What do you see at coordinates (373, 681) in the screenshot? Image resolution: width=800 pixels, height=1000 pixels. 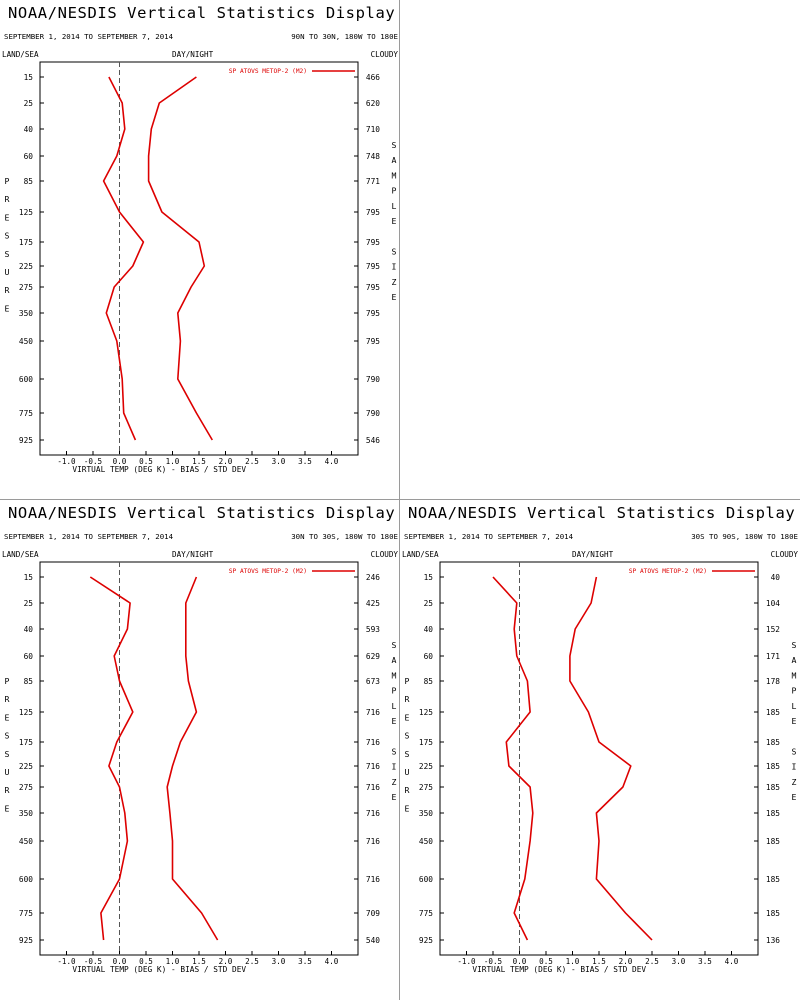 I see `sample-size-label: 673` at bounding box center [373, 681].